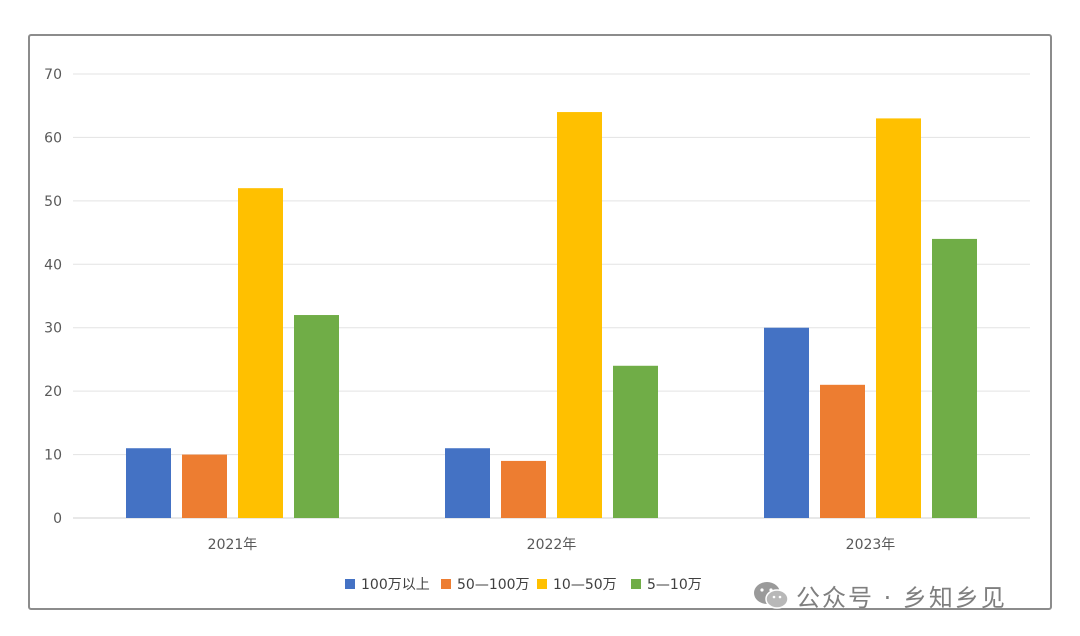 The height and width of the screenshot is (636, 1080). I want to click on legend-item: 100万以上, so click(387, 585).